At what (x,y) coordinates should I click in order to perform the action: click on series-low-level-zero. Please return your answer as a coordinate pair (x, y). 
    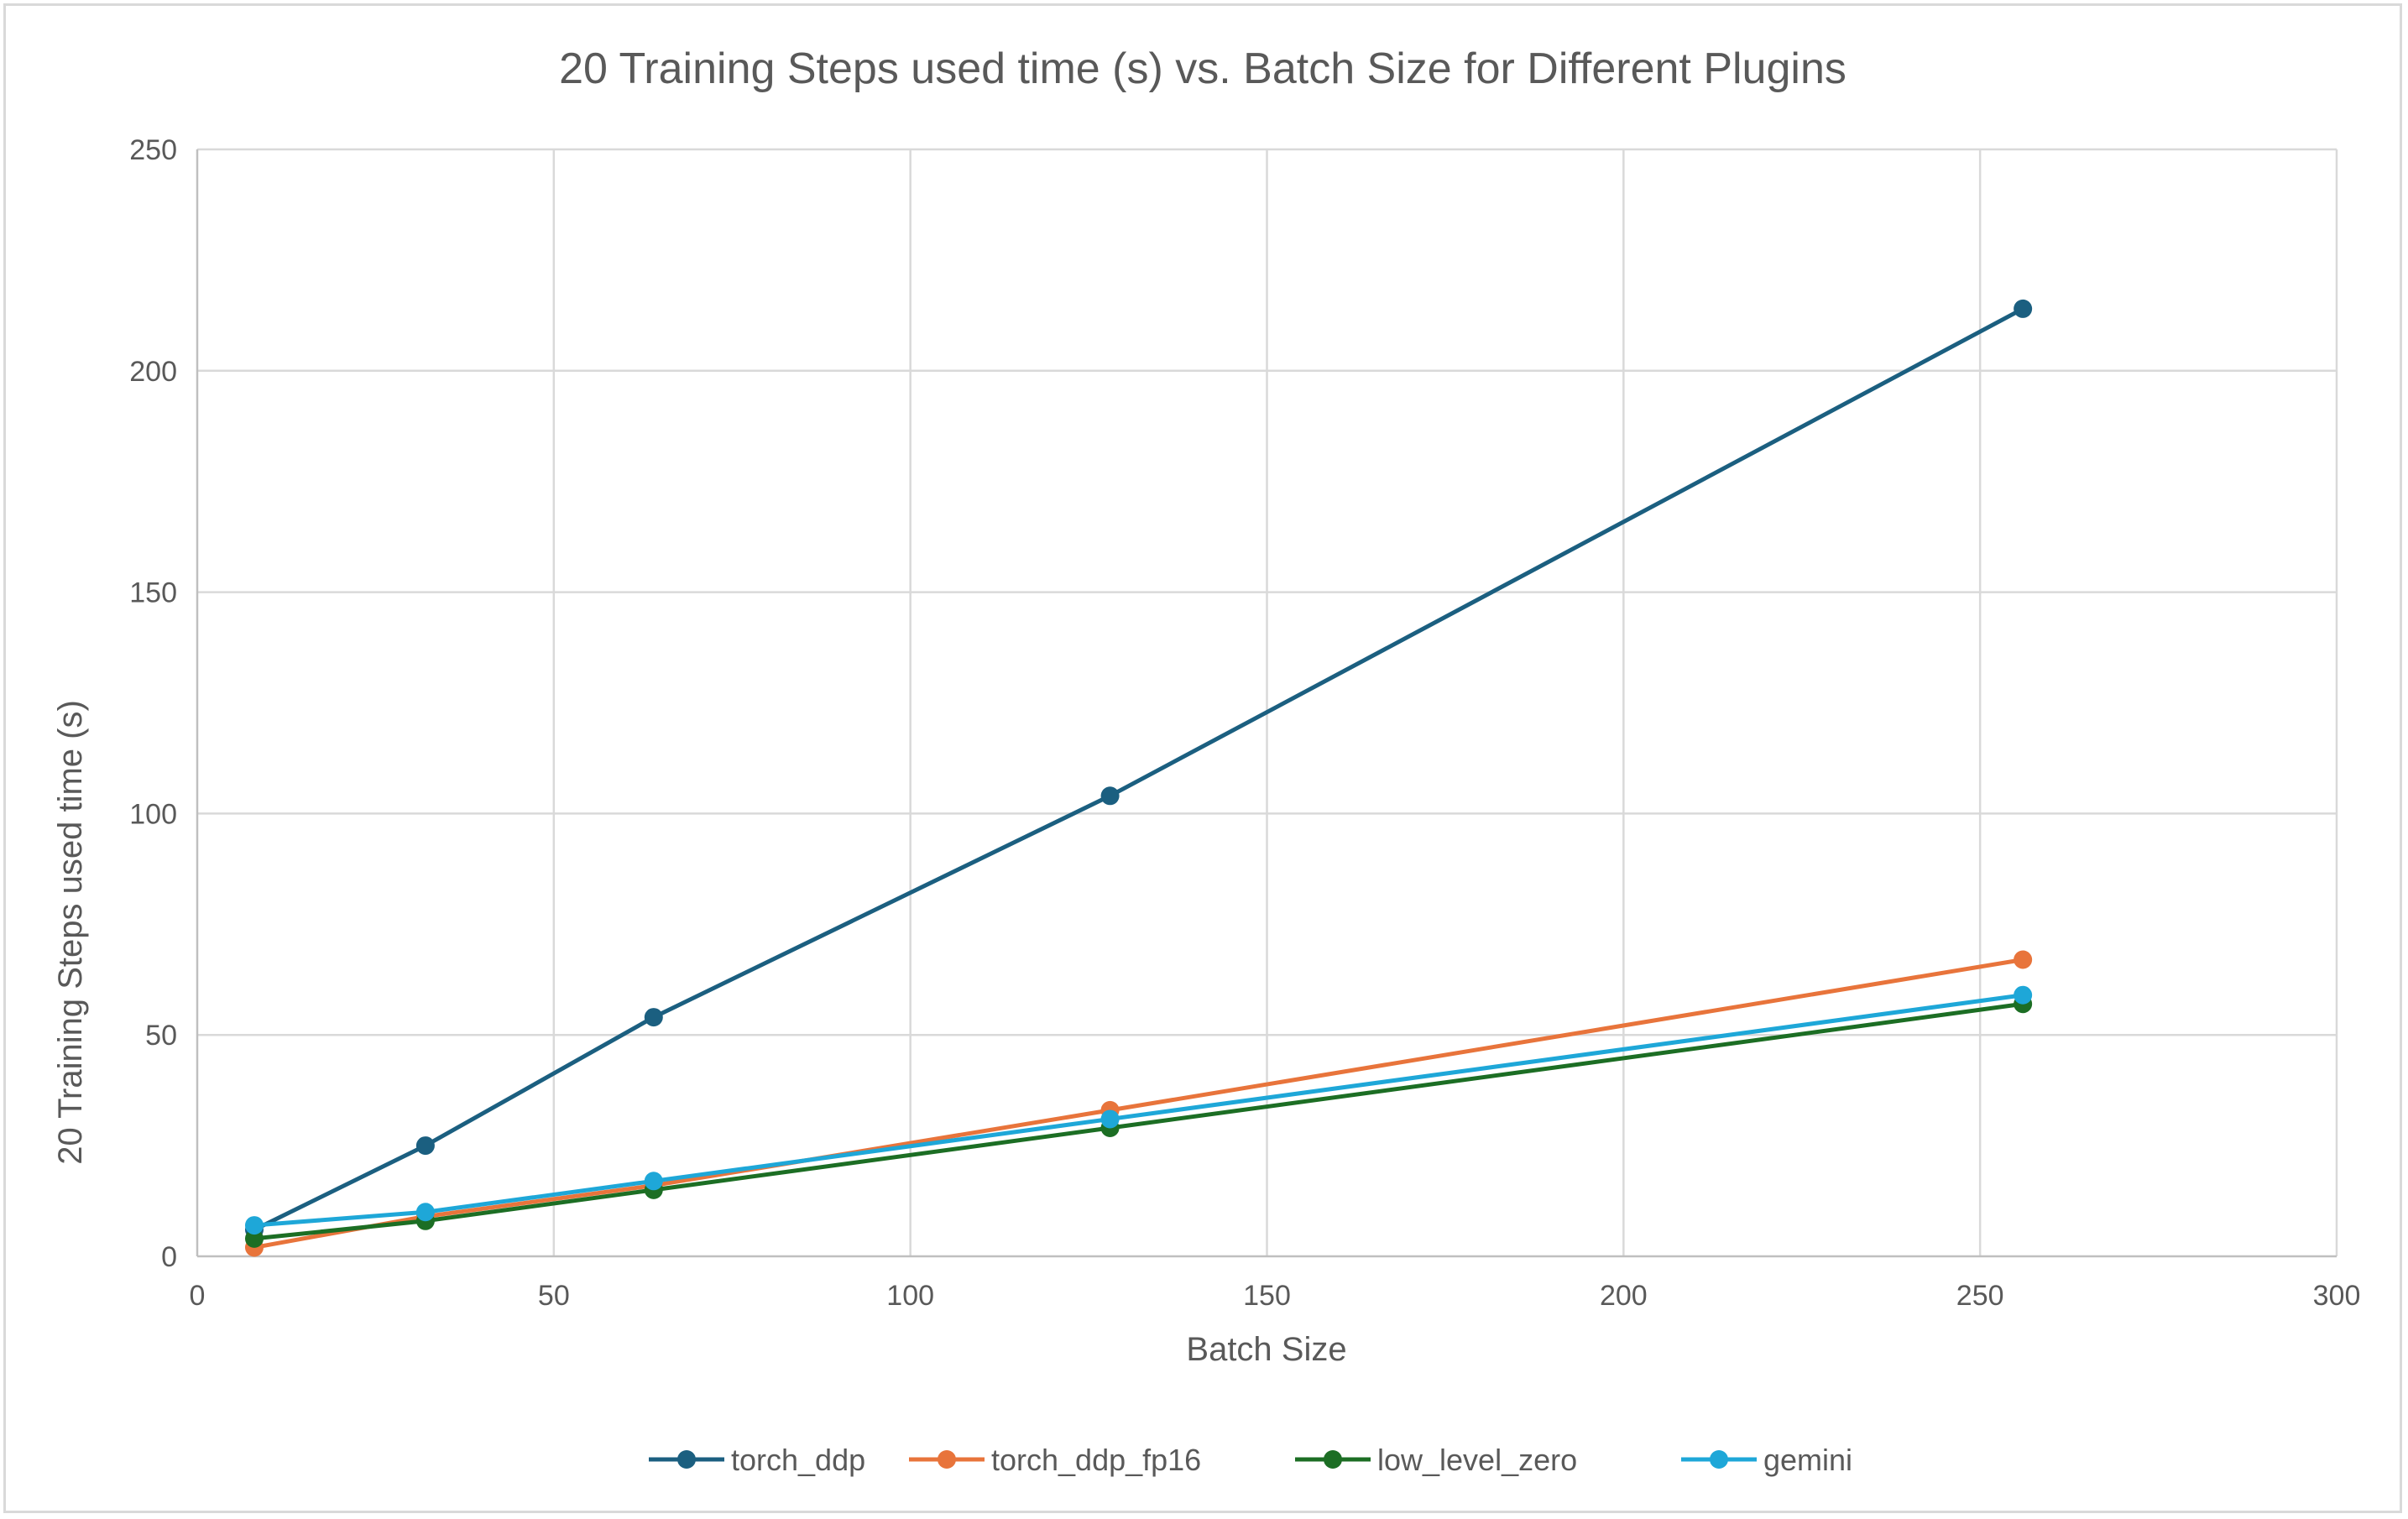
    Looking at the image, I should click on (1138, 1121).